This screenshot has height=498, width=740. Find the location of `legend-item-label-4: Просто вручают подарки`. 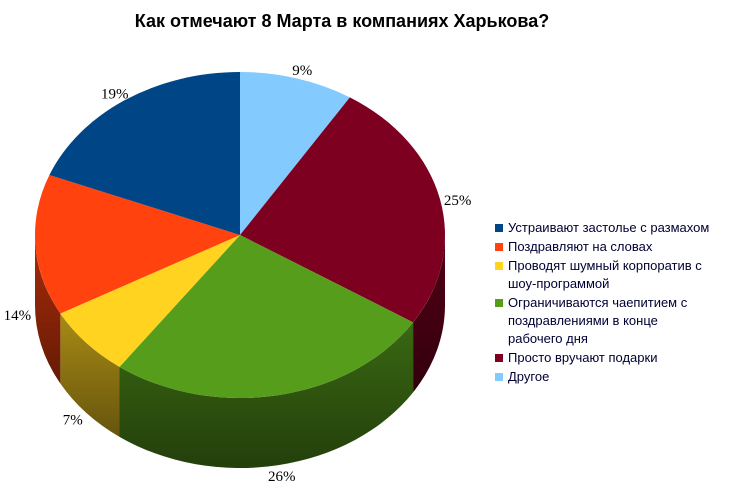

legend-item-label-4: Просто вручают подарки is located at coordinates (583, 357).